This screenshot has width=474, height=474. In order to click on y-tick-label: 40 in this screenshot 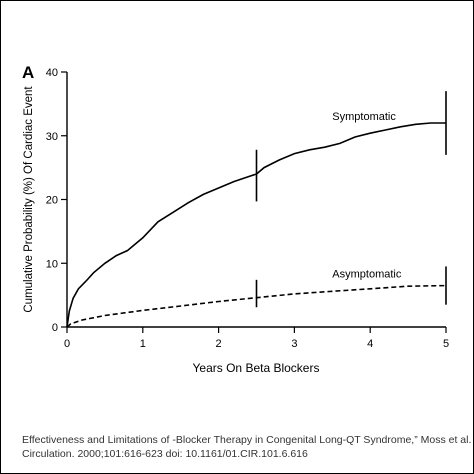, I will do `click(52, 73)`.